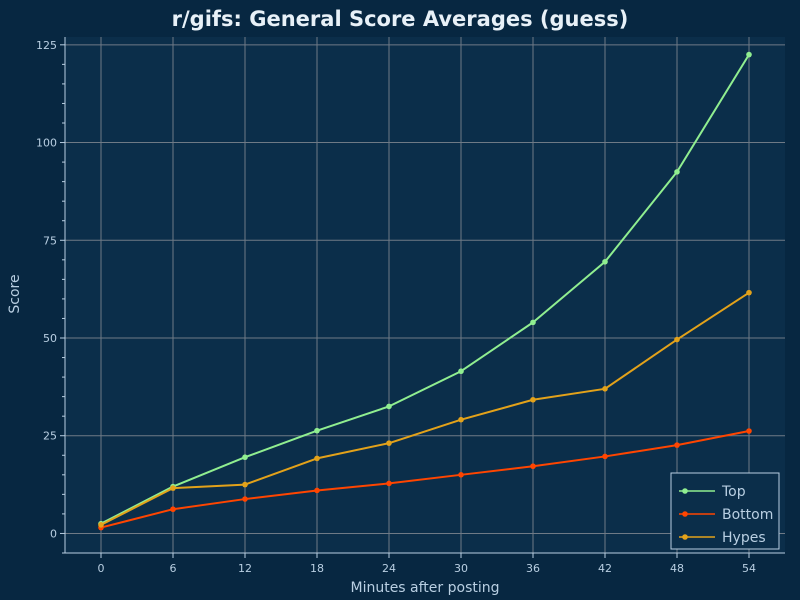  I want to click on x-tick-label: 36, so click(533, 568).